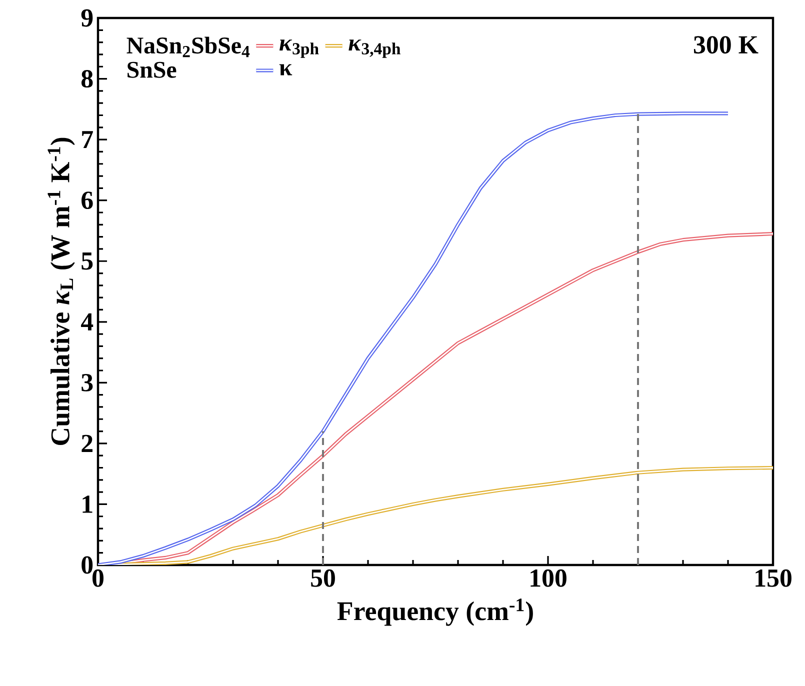  Describe the element at coordinates (87, 79) in the screenshot. I see `y-tick-label: 8` at that location.